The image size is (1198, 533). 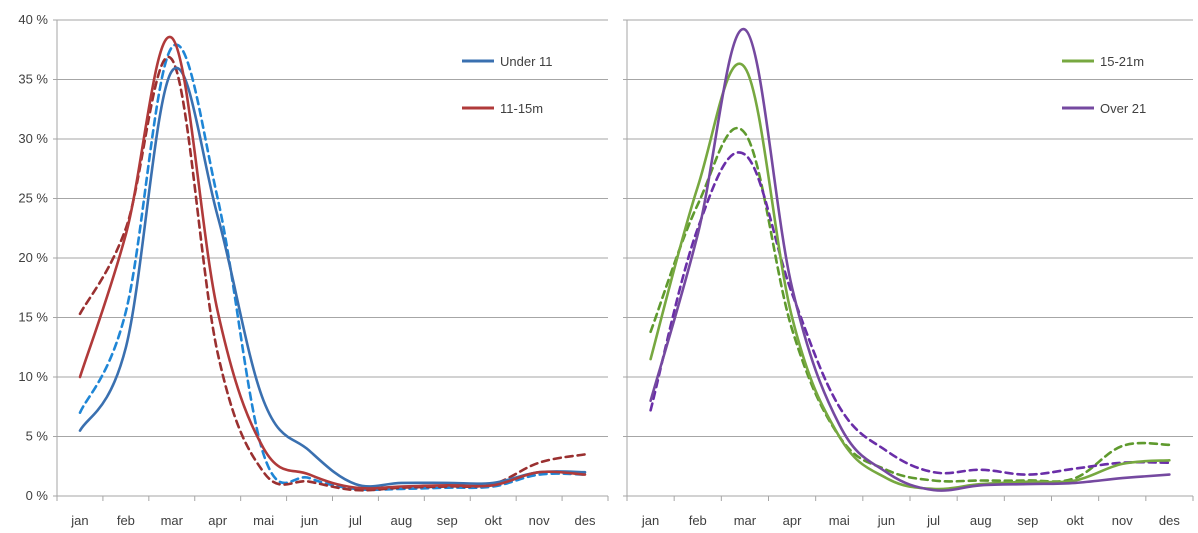 I want to click on y-tick-label: 25 %, so click(x=33, y=198).